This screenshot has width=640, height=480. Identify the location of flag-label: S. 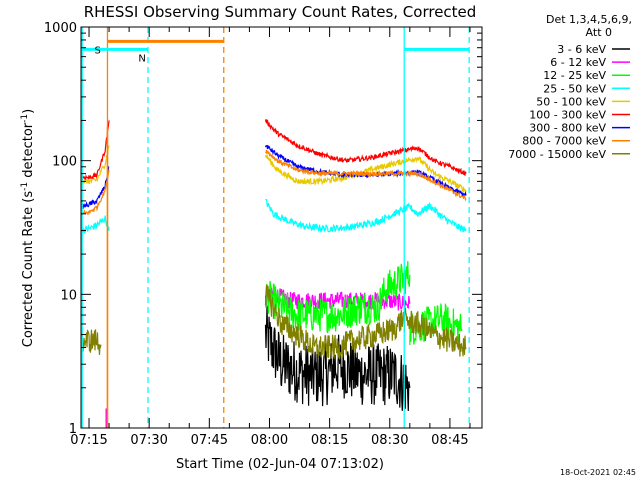
(97, 50).